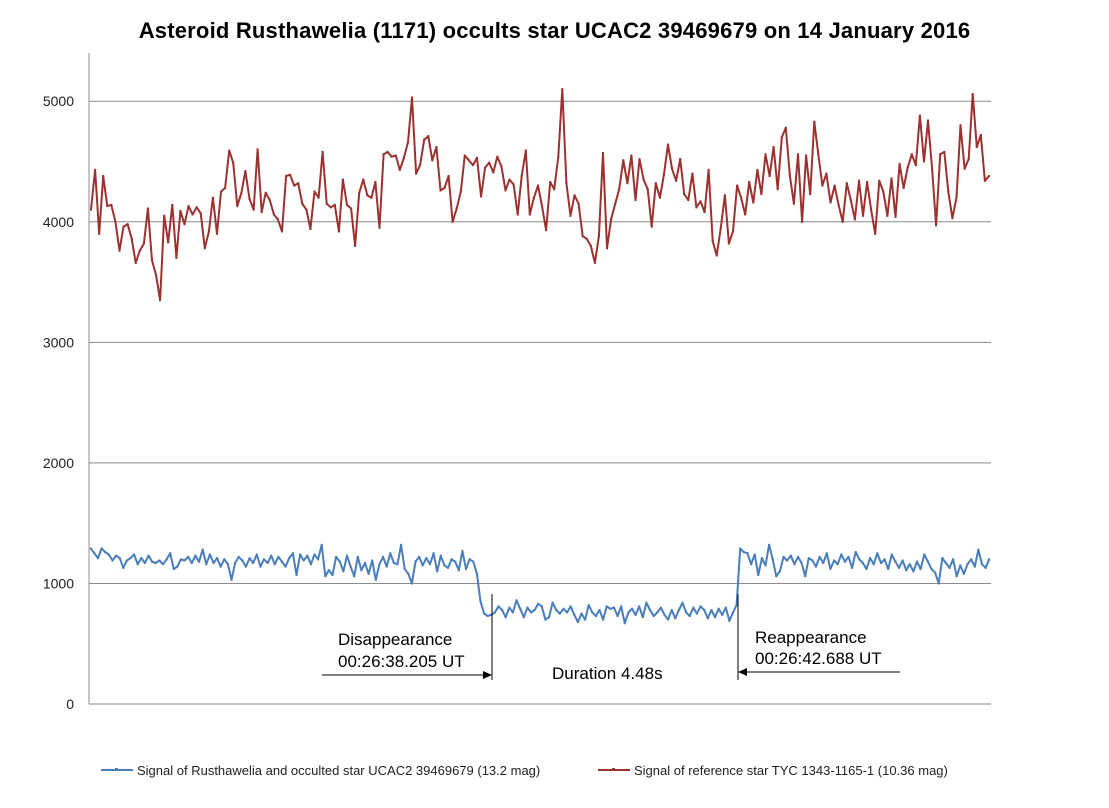 Image resolution: width=1109 pixels, height=808 pixels. I want to click on series-line-occulted-star, so click(540, 584).